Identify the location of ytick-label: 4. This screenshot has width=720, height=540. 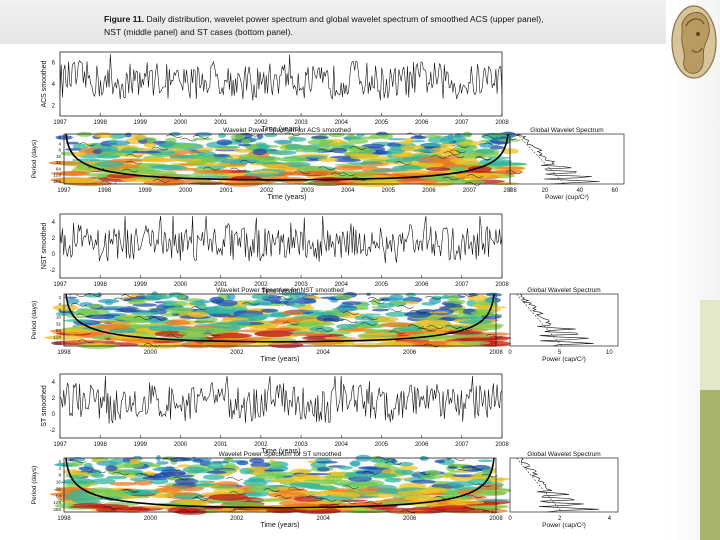
(59, 143).